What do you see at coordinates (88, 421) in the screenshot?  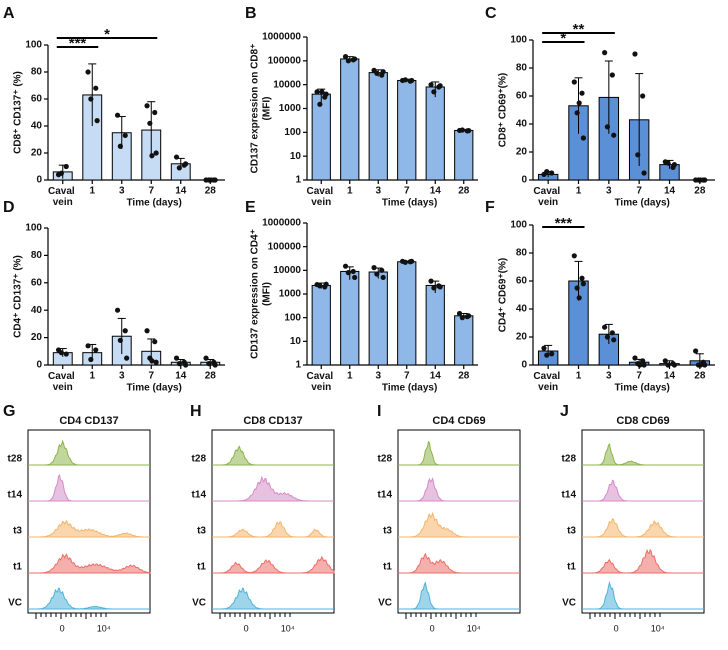 I see `flow-title: CD4 CD137` at bounding box center [88, 421].